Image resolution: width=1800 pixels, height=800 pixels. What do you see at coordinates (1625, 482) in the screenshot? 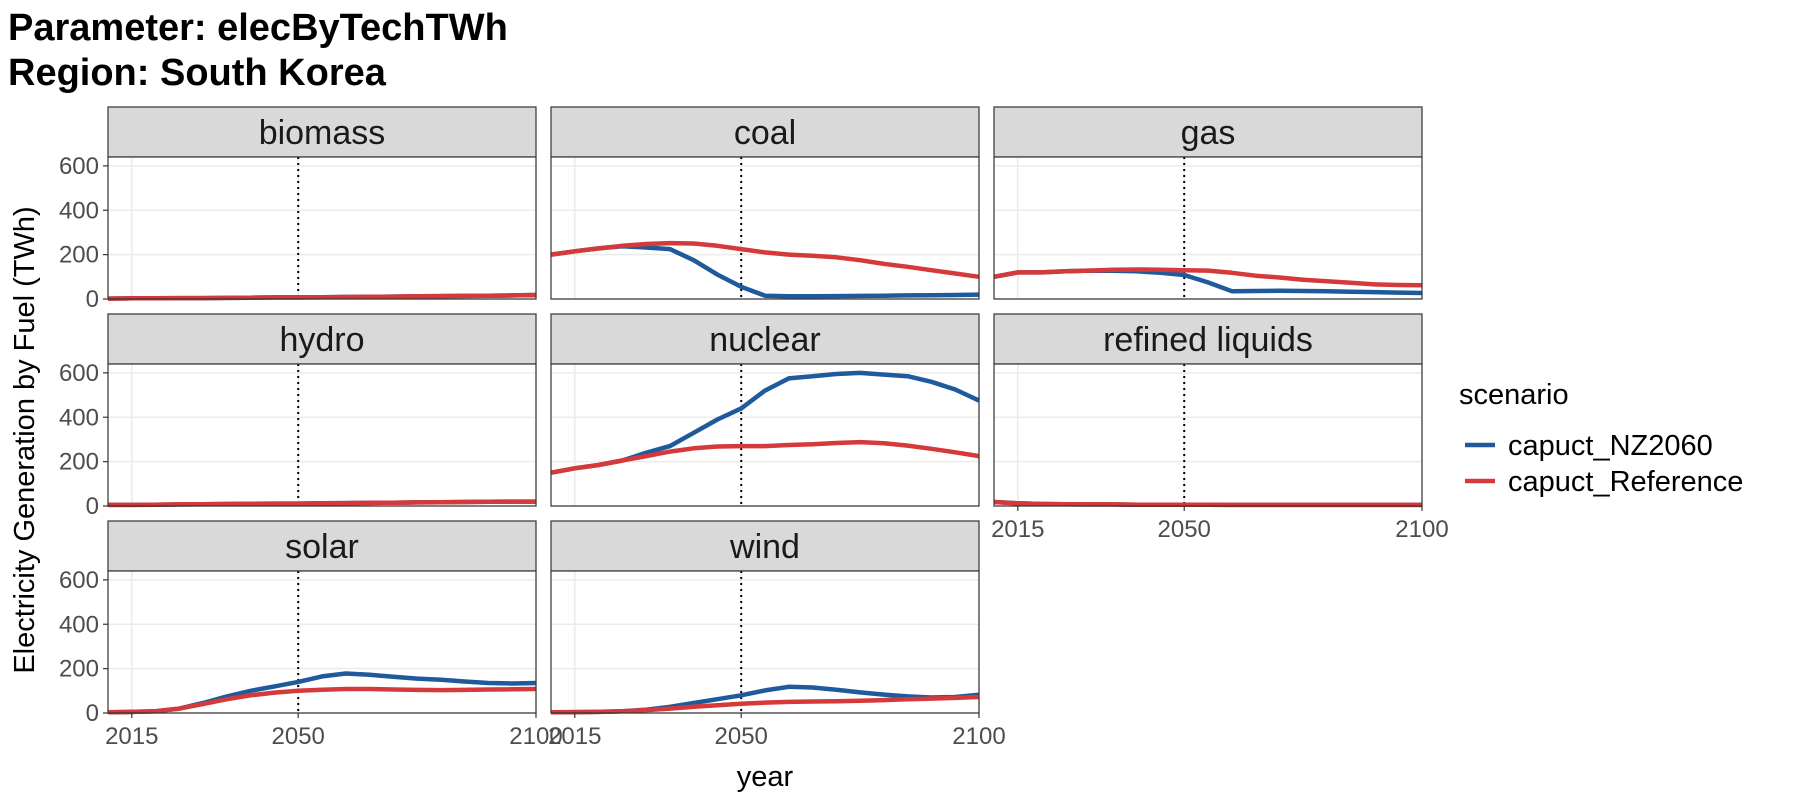
I see `legend-label-capuct-reference: capuct_Reference` at bounding box center [1625, 482].